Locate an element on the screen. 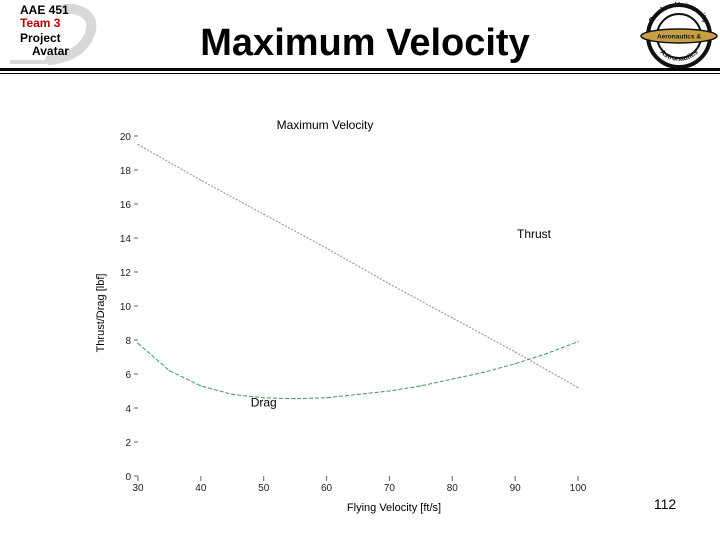 This screenshot has width=720, height=540. x-tick-label: 70 is located at coordinates (390, 488).